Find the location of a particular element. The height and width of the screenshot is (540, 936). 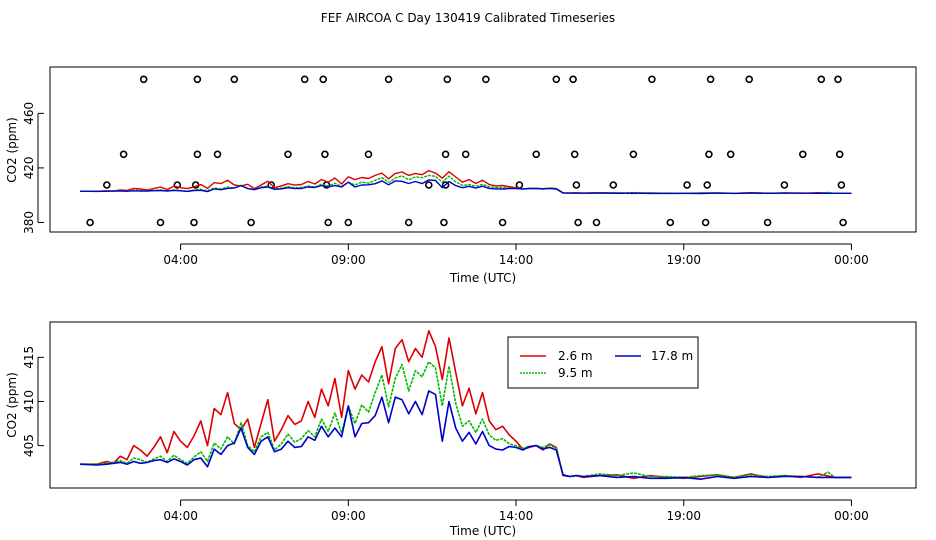

bottom-x-tick-label: 14:00 is located at coordinates (516, 516).